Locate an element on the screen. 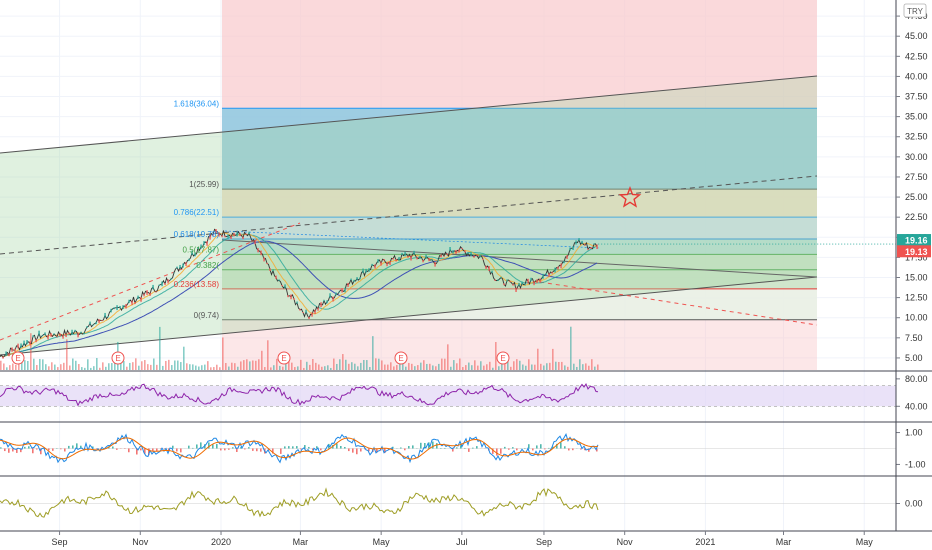 This screenshot has height=550, width=932. currency-badge-box is located at coordinates (915, 10).